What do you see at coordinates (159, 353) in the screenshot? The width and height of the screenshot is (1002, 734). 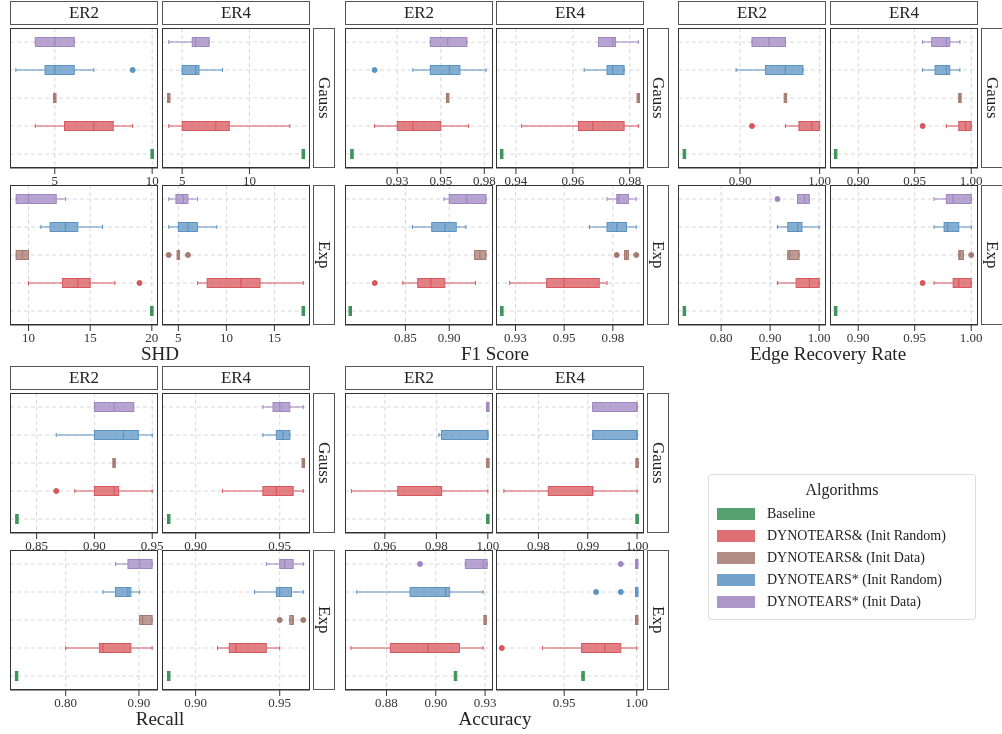 I see `x-axis-title: SHD` at bounding box center [159, 353].